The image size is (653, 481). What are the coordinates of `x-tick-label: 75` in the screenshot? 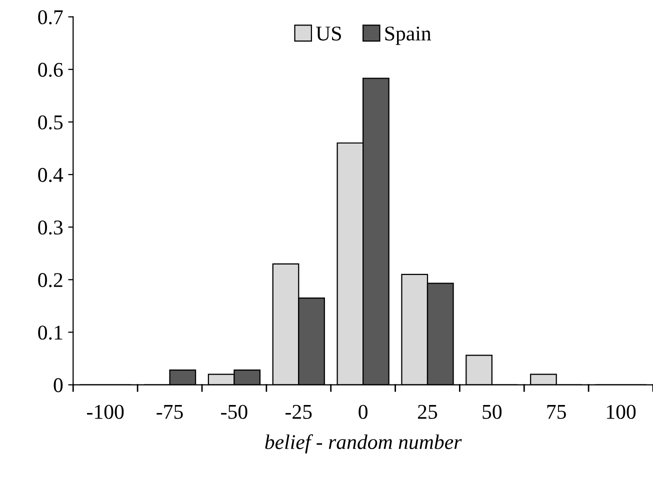 It's located at (556, 412).